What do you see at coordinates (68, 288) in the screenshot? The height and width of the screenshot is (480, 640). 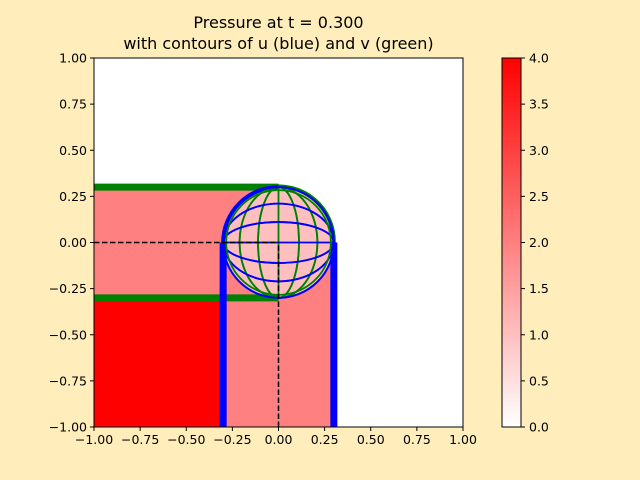 I see `y-tick-label: −0.25` at bounding box center [68, 288].